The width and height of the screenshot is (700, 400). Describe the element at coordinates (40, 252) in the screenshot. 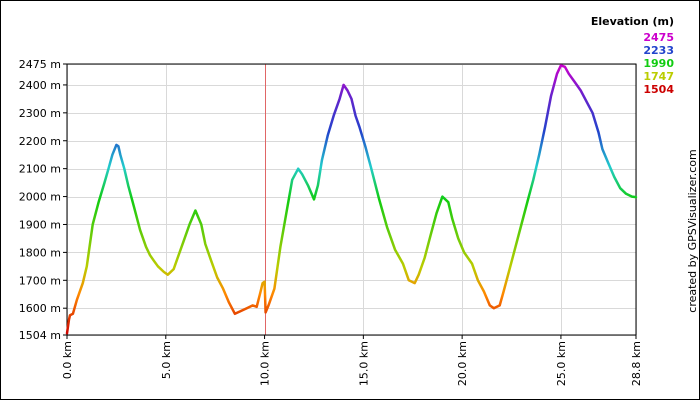

I see `y-tick-label: 1800 m` at that location.